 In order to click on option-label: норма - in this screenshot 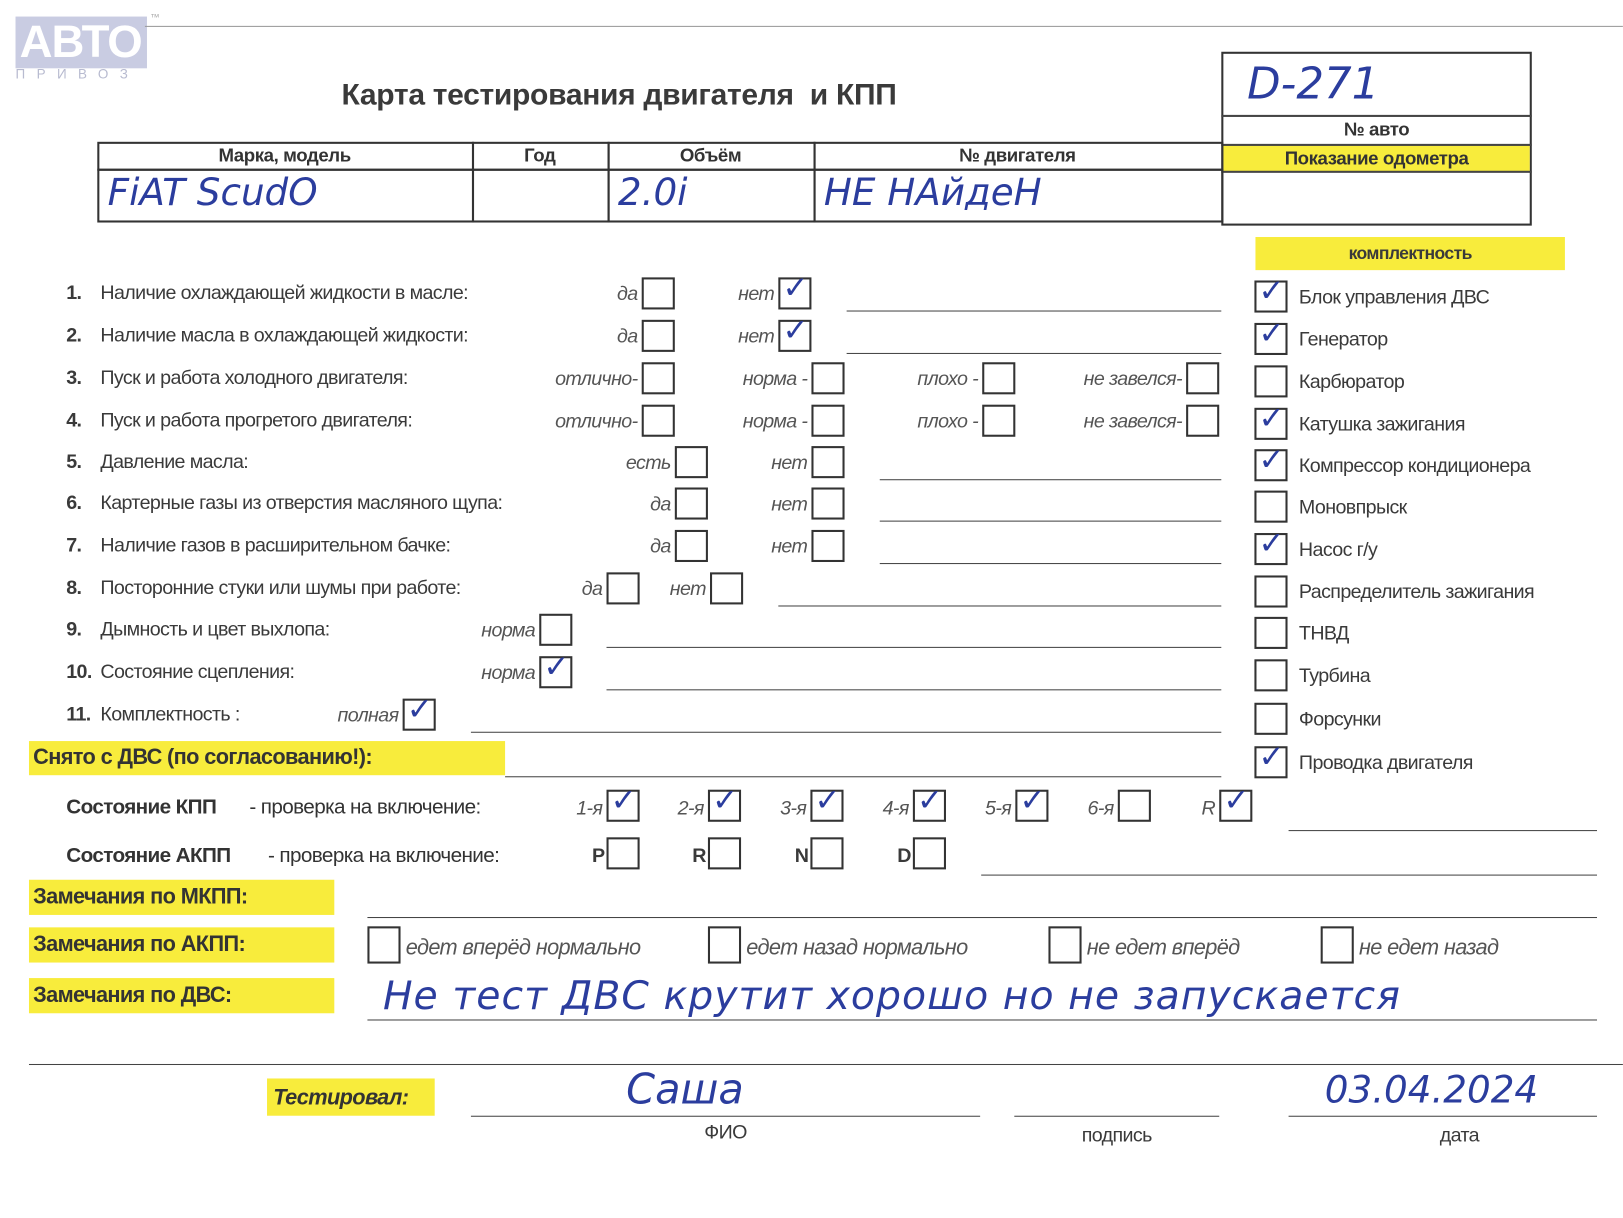, I will do `click(775, 379)`.